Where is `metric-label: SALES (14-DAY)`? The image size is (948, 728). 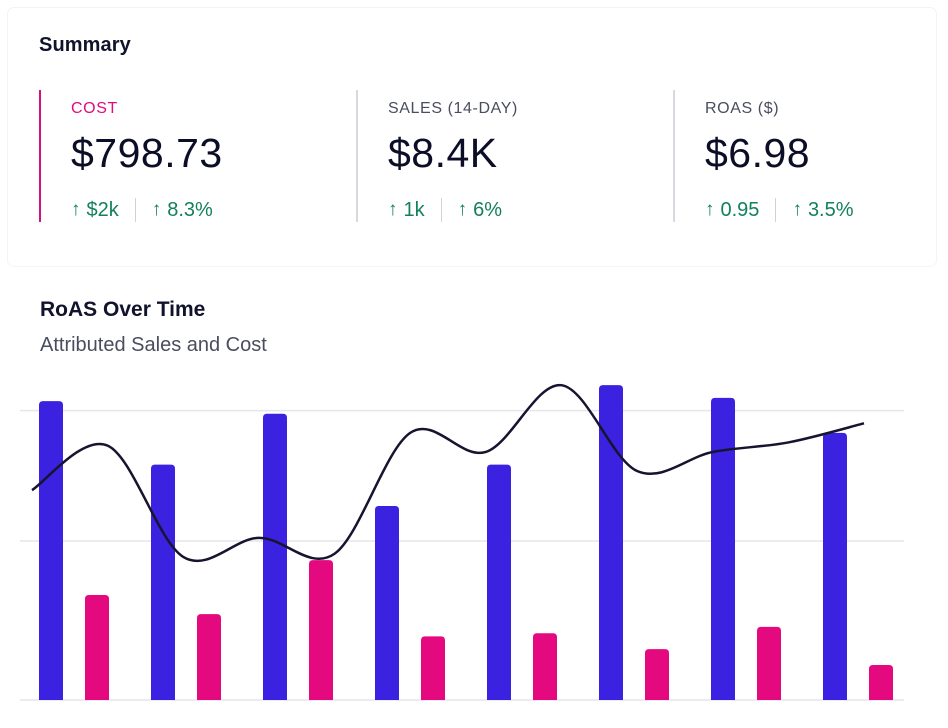
metric-label: SALES (14-DAY) is located at coordinates (453, 108).